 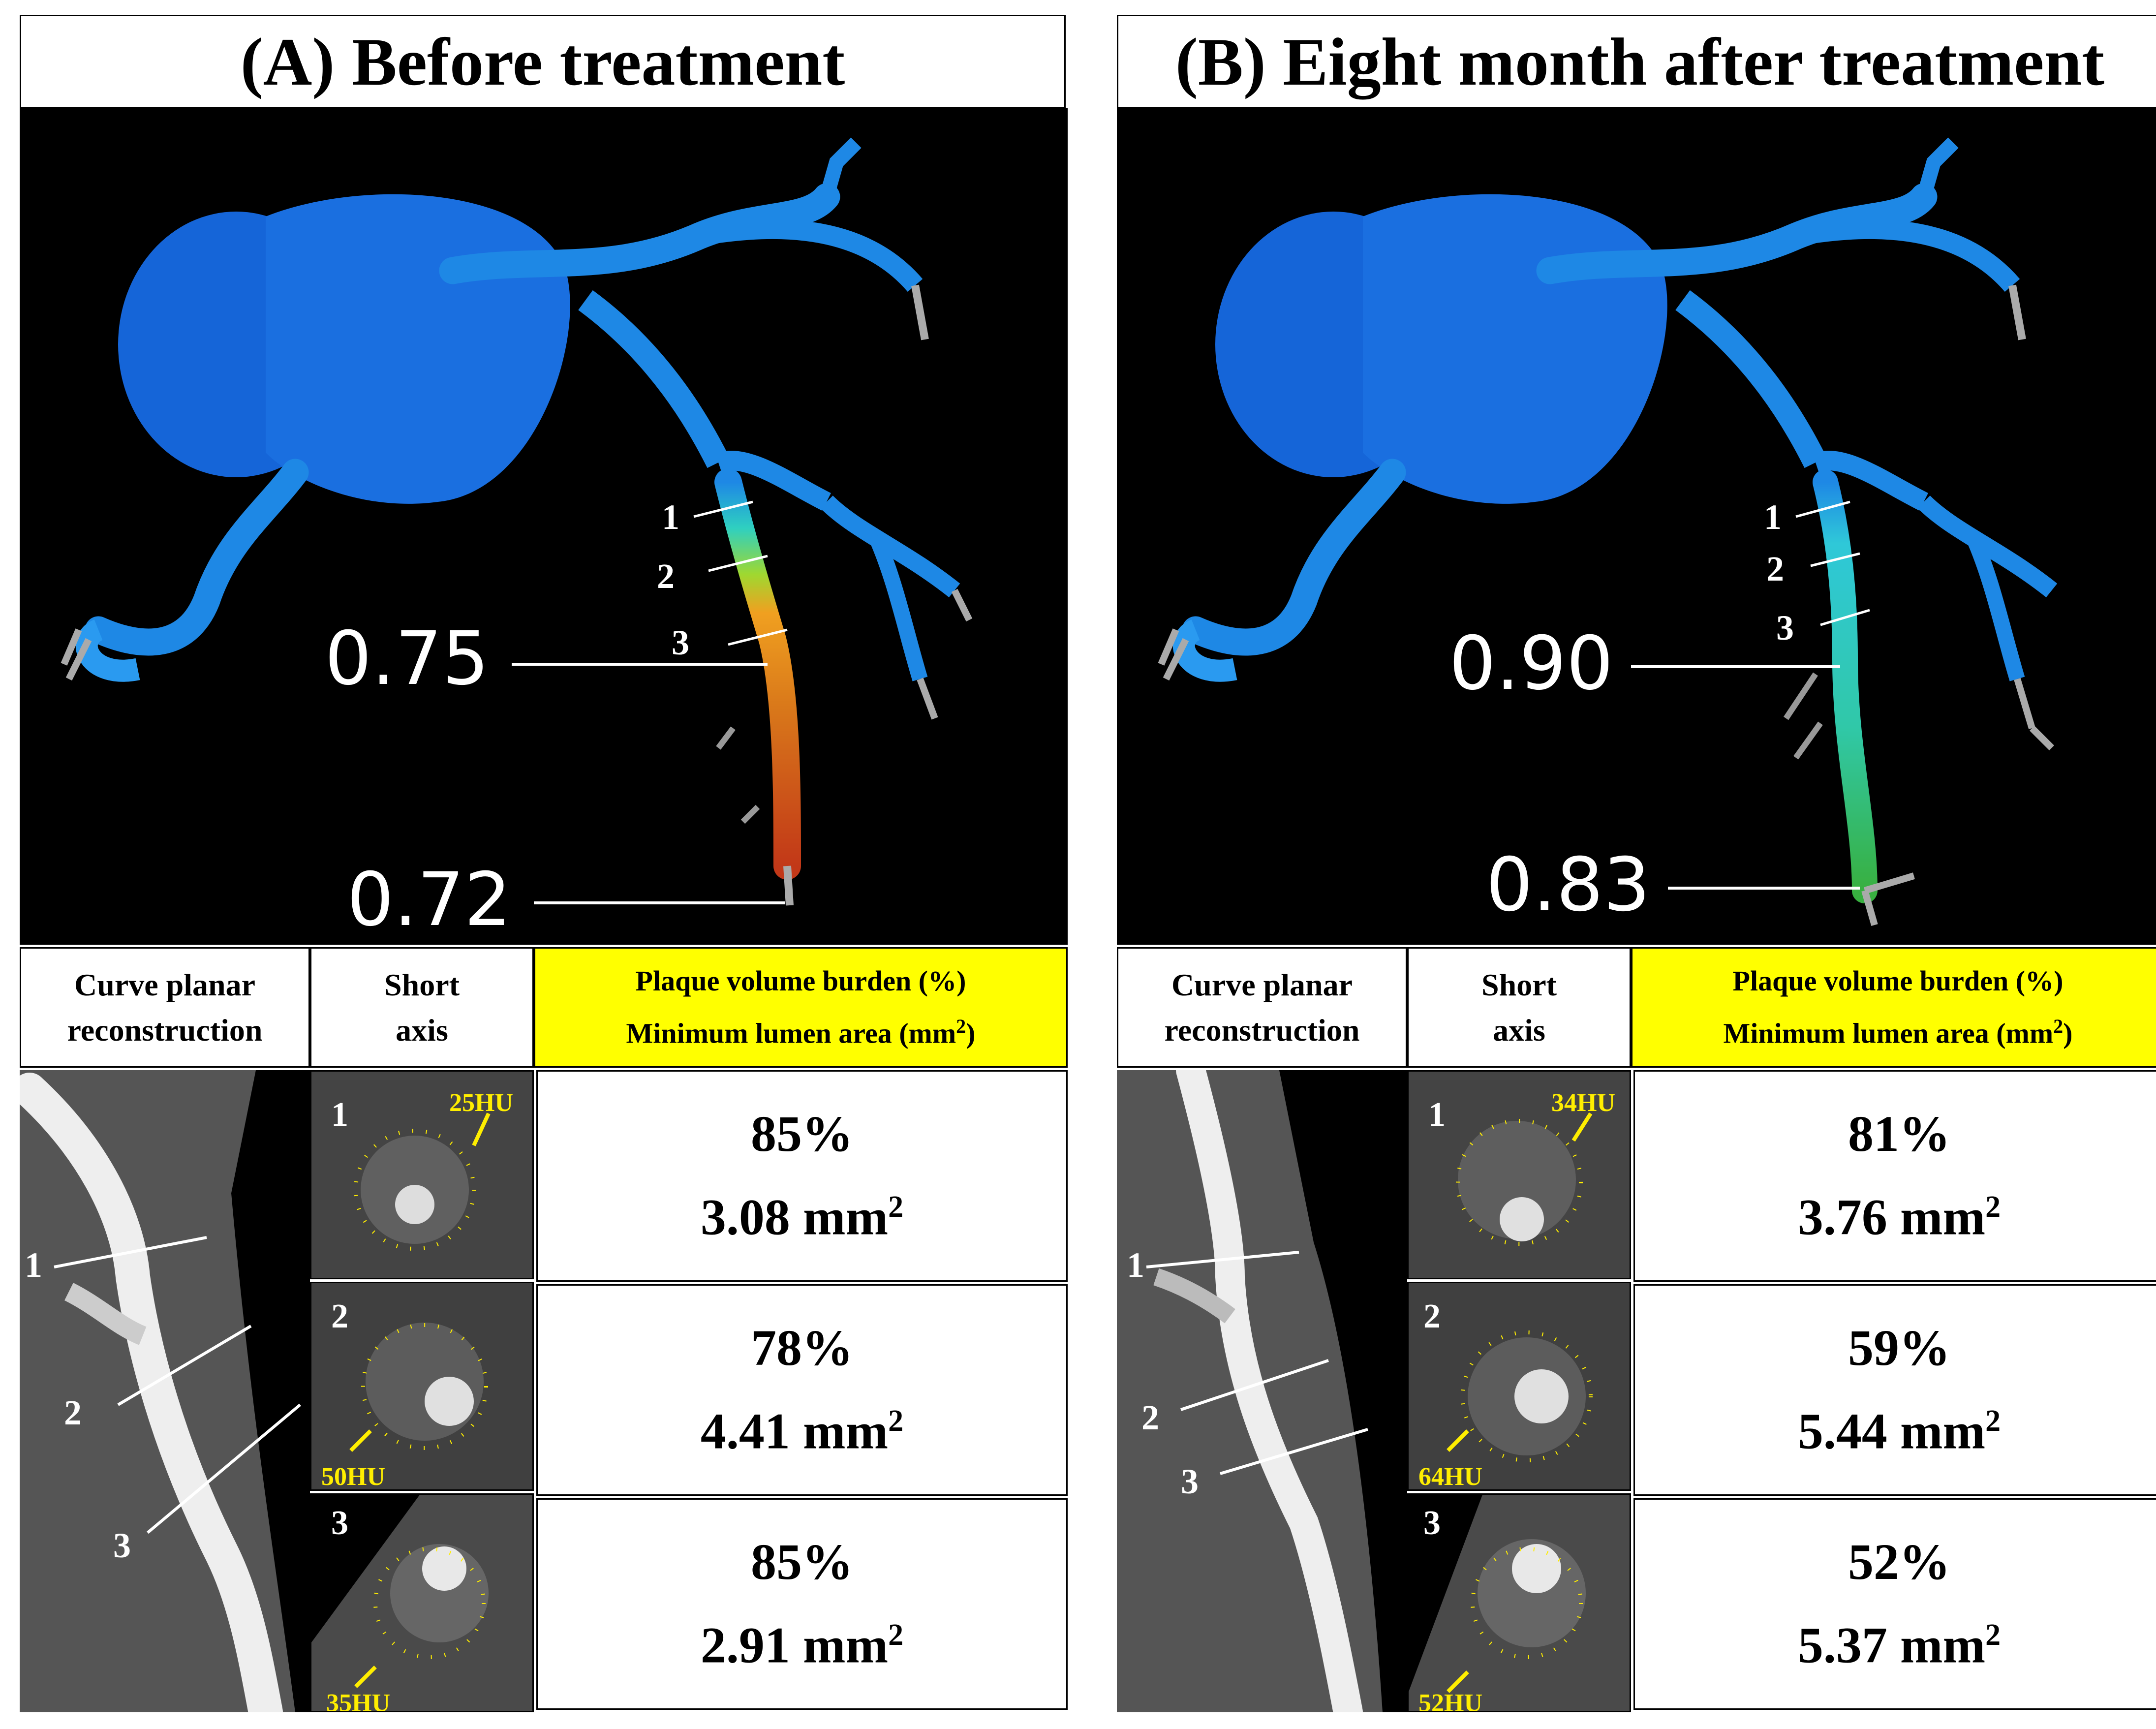 I want to click on lumen-area: 4.41 mm2, so click(x=802, y=1431).